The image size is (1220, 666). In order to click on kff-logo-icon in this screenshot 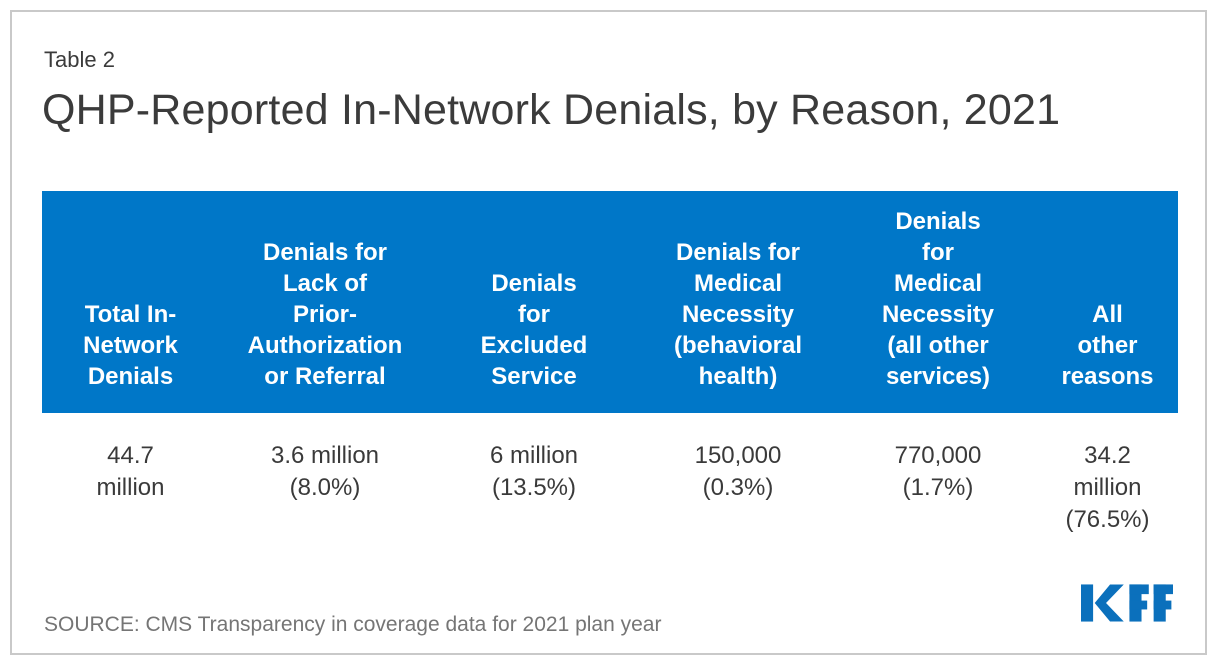, I will do `click(1127, 603)`.